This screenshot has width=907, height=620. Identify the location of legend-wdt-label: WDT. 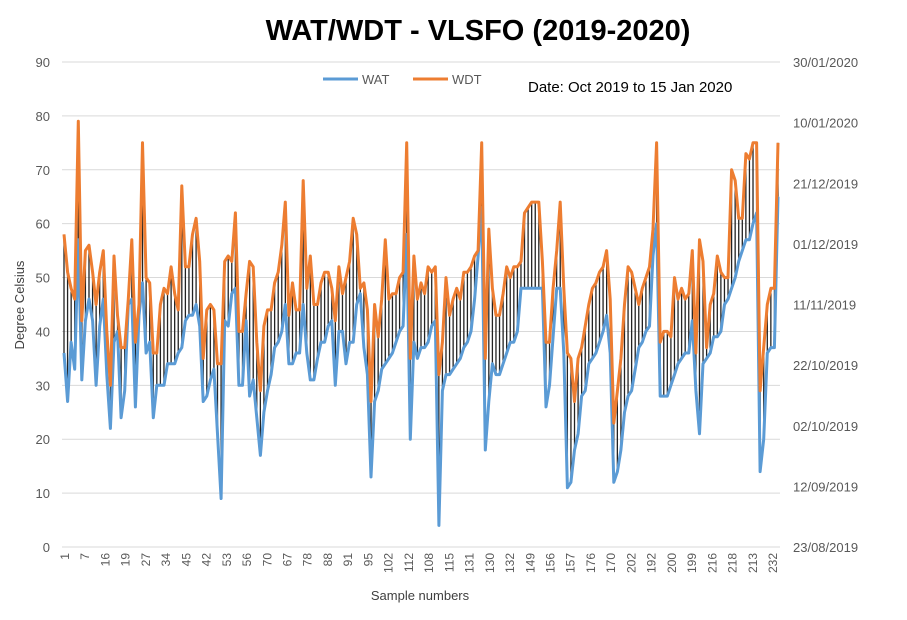
(467, 79).